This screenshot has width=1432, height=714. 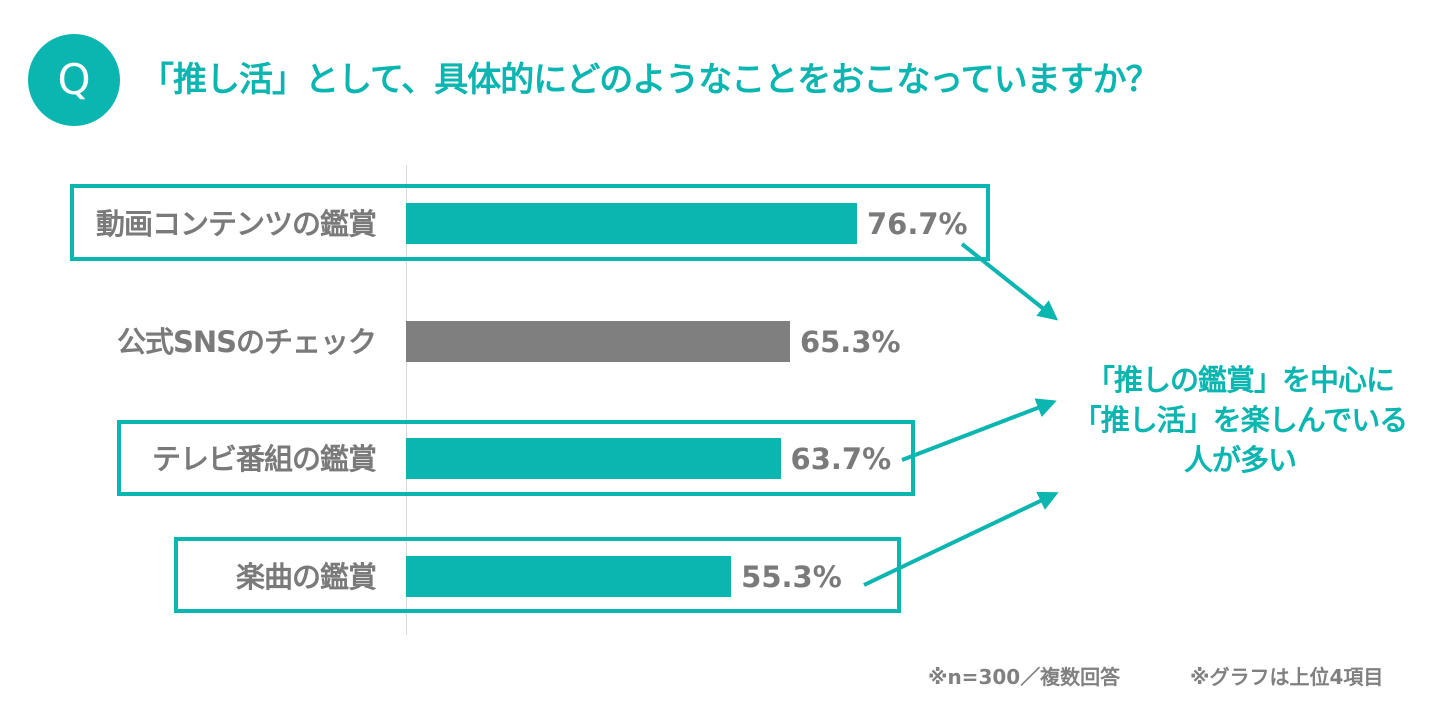 What do you see at coordinates (246, 342) in the screenshot?
I see `category-label: 公式SNSのチェック` at bounding box center [246, 342].